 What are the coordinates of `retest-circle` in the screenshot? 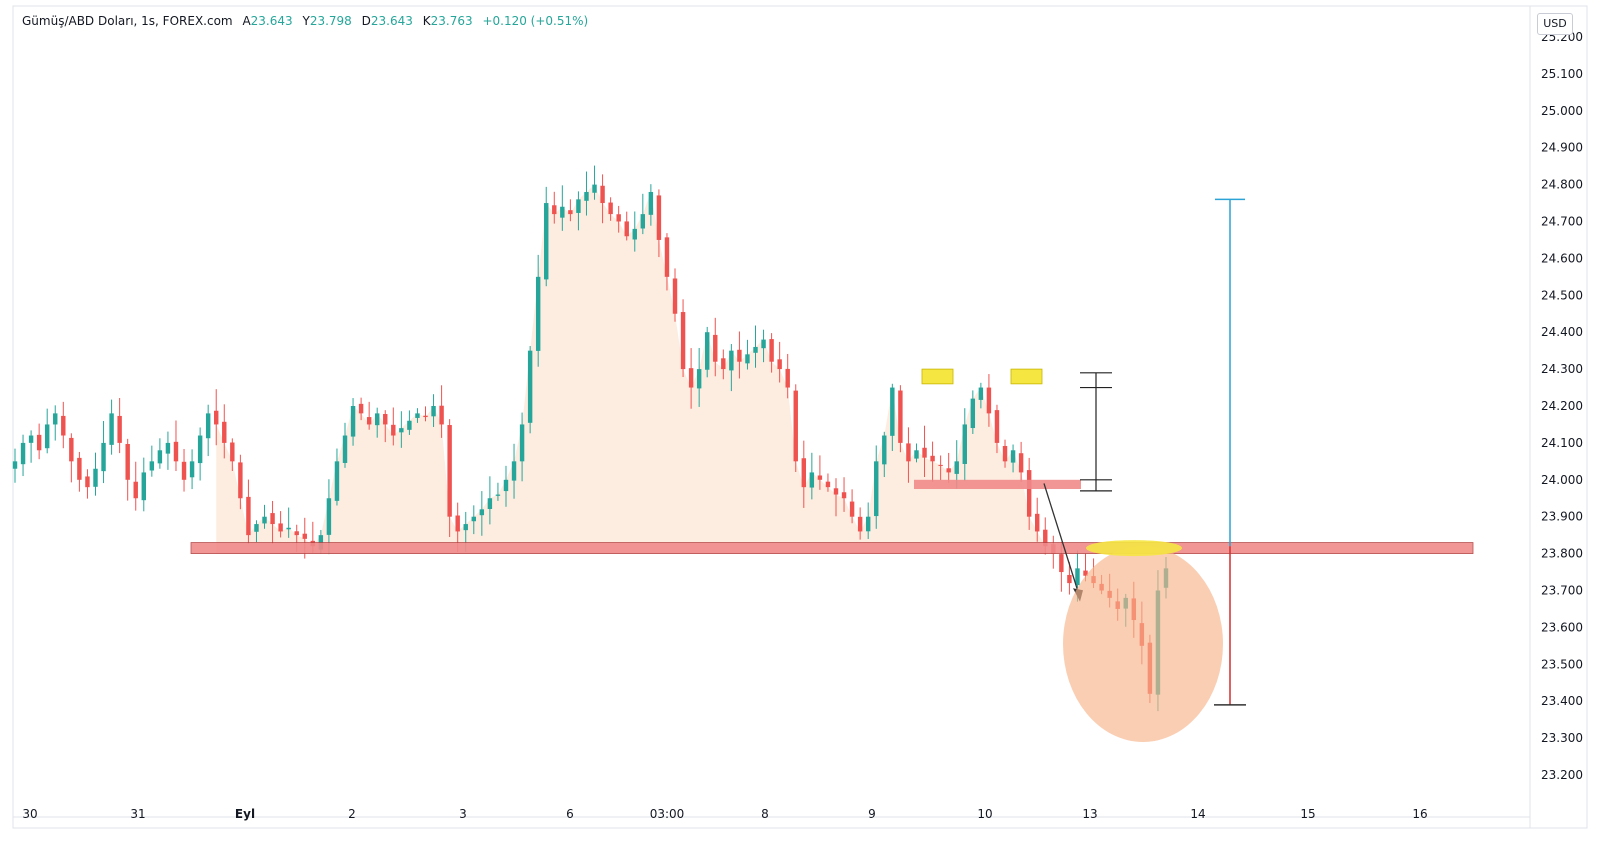 It's located at (1143, 644).